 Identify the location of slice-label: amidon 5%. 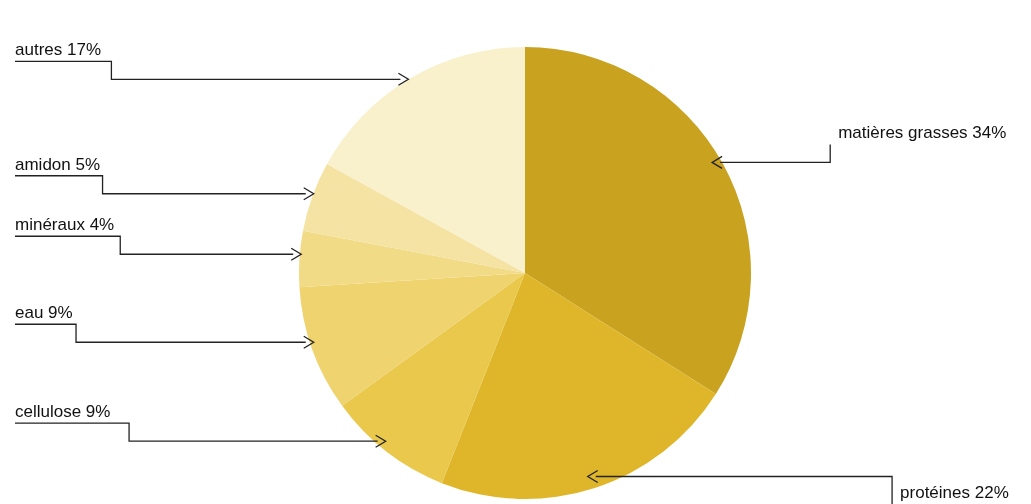
(58, 164).